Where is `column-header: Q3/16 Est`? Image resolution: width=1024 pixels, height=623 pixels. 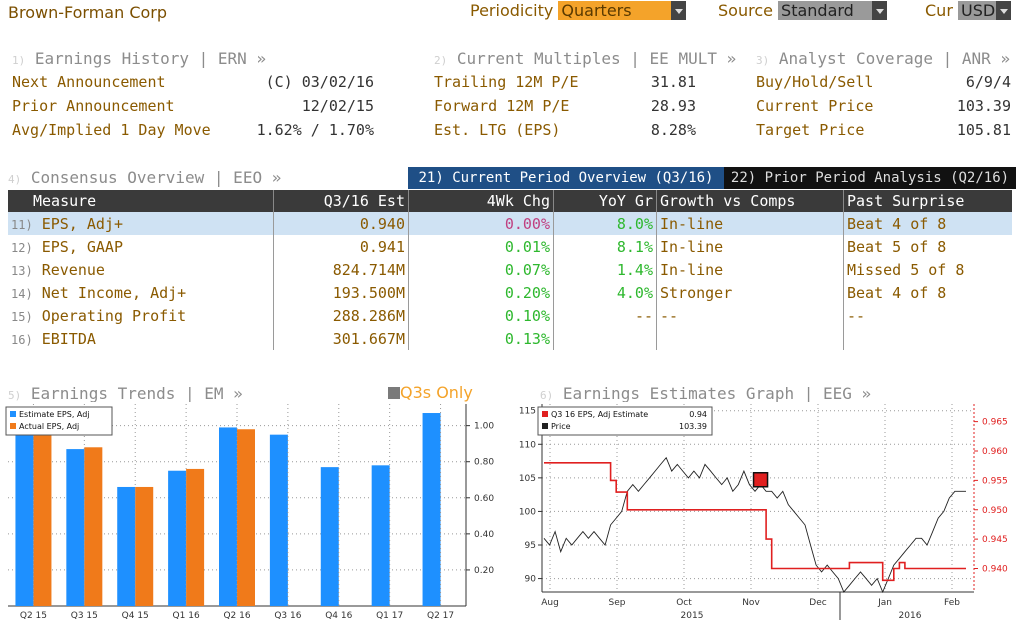 column-header: Q3/16 Est is located at coordinates (341, 201).